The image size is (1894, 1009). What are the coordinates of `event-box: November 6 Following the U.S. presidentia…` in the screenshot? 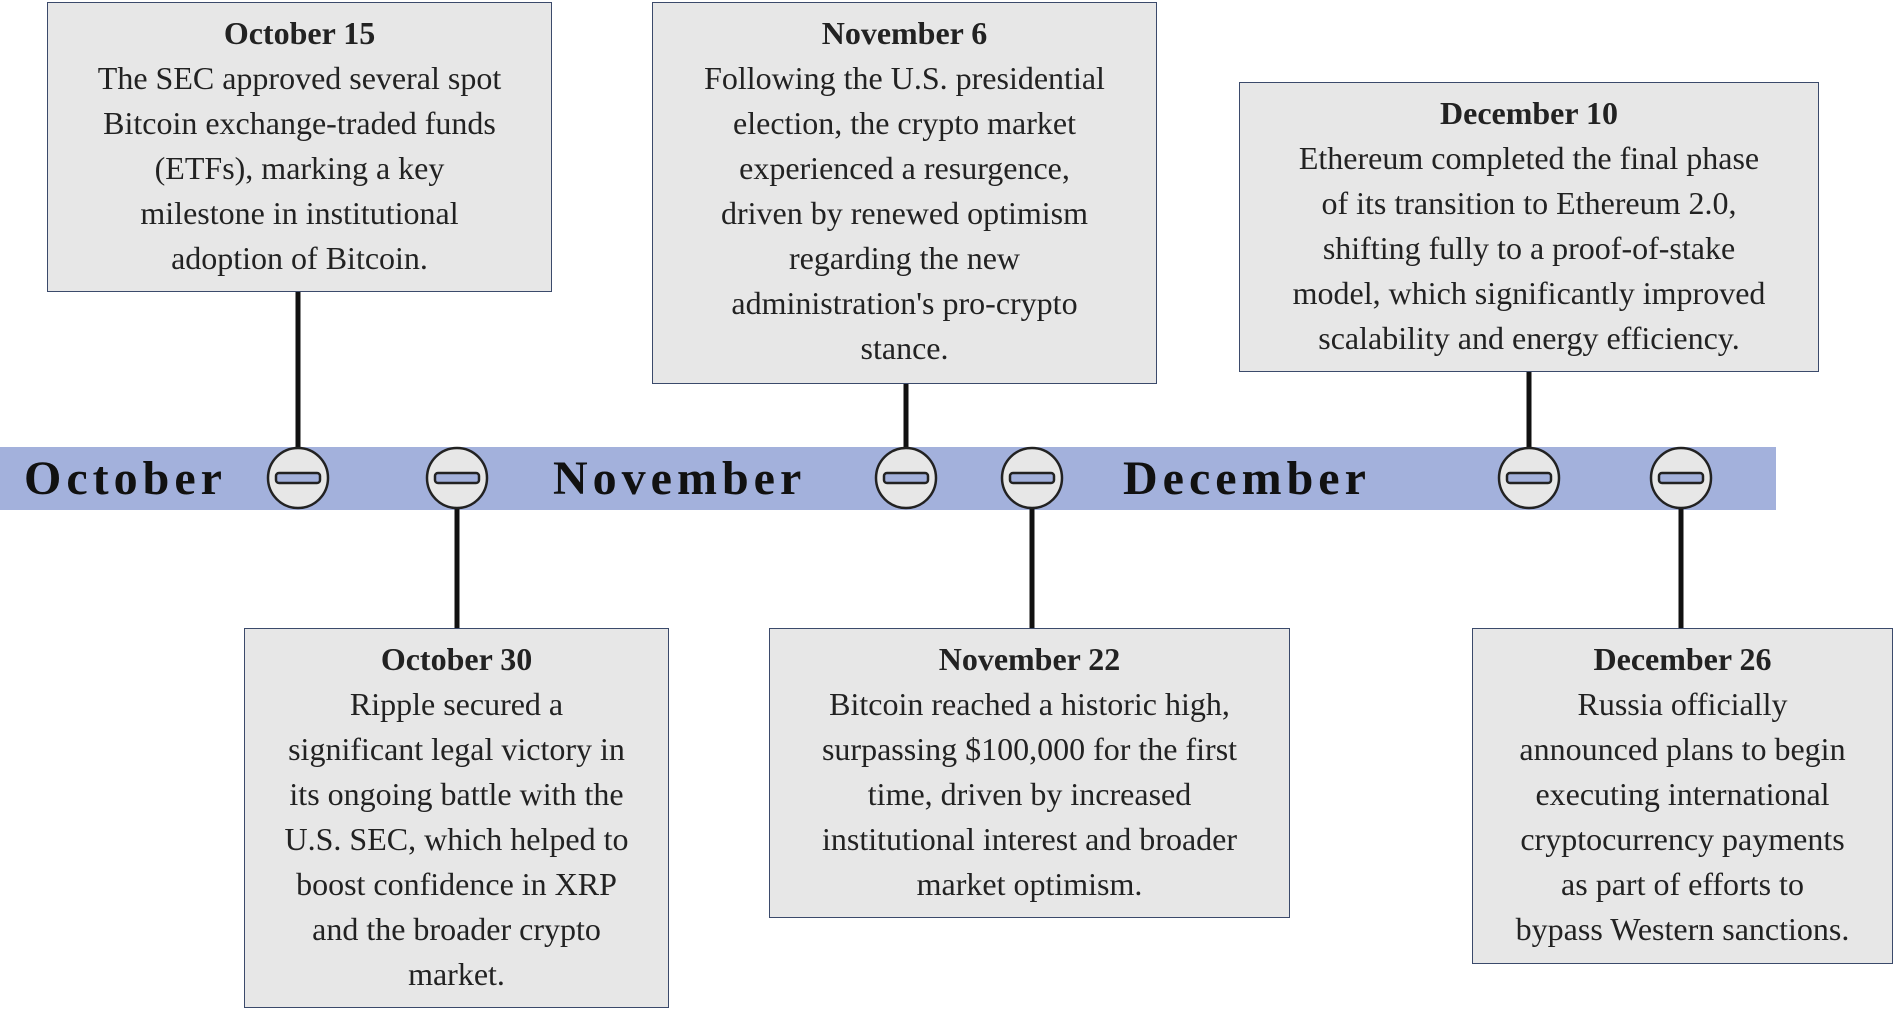 It's located at (904, 193).